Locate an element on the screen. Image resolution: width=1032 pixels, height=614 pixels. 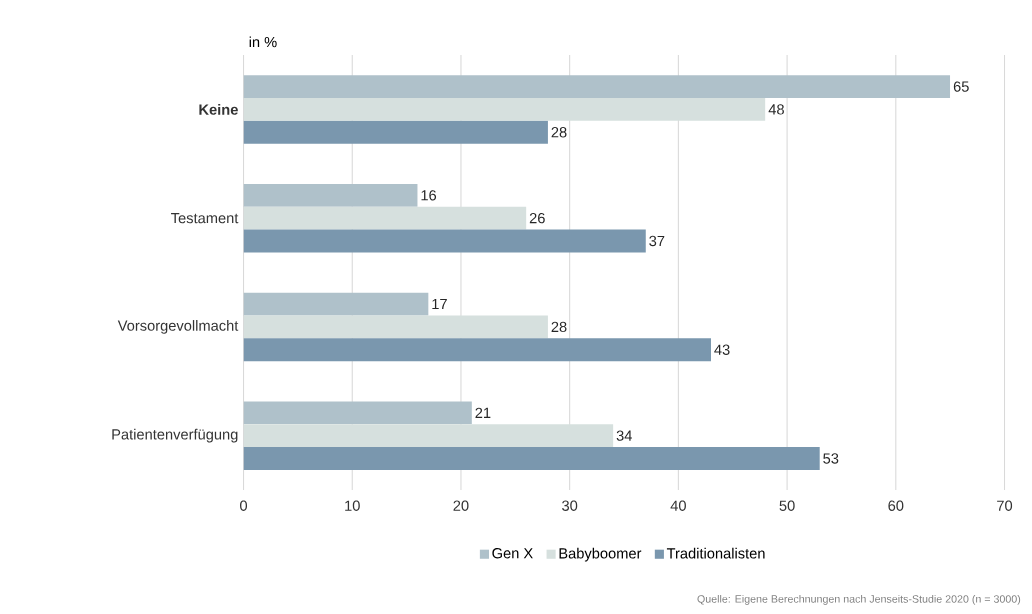
data-label: 53 is located at coordinates (831, 458).